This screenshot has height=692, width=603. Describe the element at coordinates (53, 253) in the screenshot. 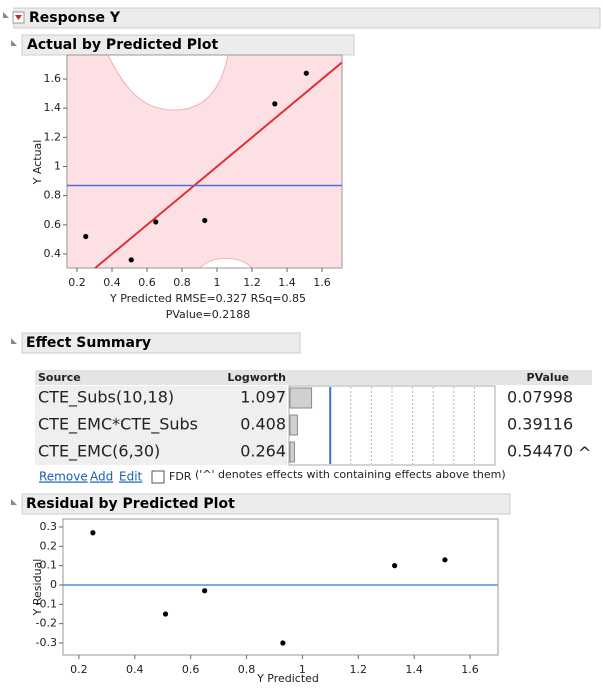

I see `y-tick-label: 0.4` at that location.